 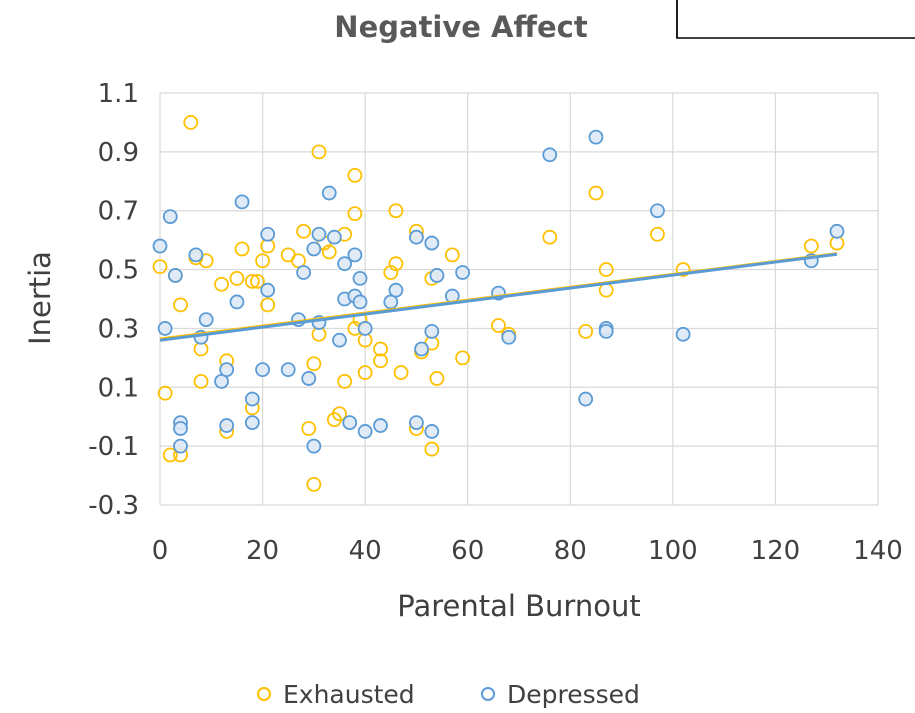 I want to click on y-axis-title: Inertia, so click(x=40, y=298).